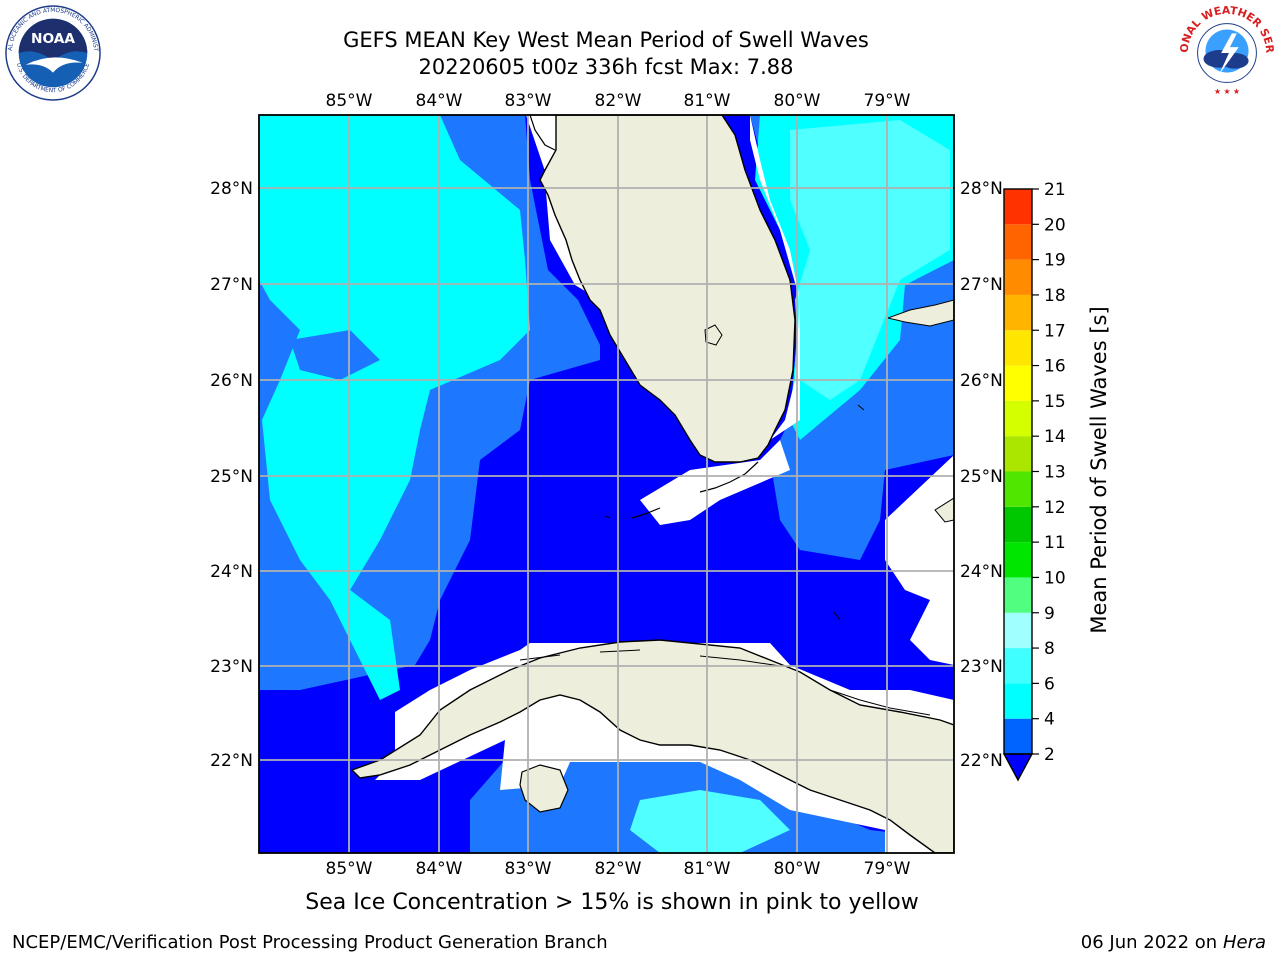  Describe the element at coordinates (1034, 481) in the screenshot. I see `colorbar: 2 4 6 8 9 10 11 12 13 14 15 16 17 18 19 20 21` at that location.